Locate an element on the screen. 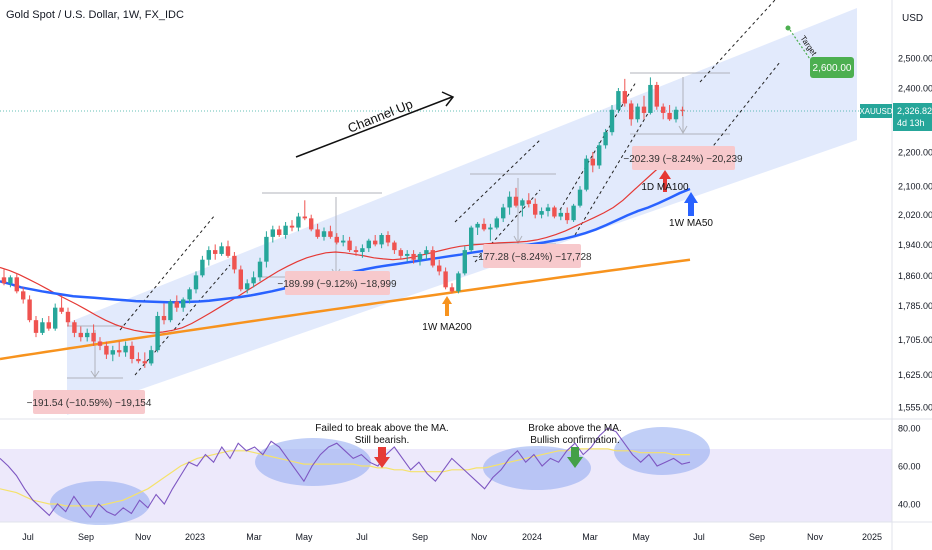 The width and height of the screenshot is (932, 550). price-tick-label: 1,940.00 is located at coordinates (915, 245).